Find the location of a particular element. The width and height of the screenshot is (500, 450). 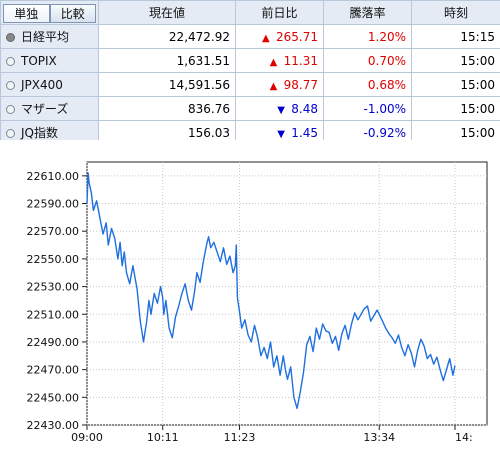

change-cell: ▲98.77 is located at coordinates (280, 85).